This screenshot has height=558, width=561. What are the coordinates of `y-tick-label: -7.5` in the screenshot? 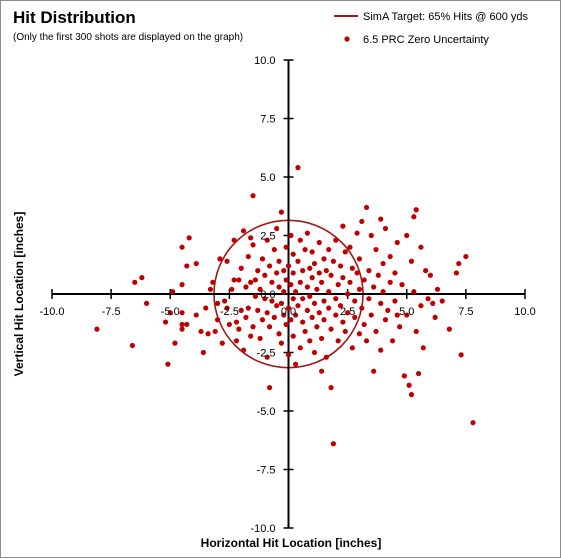 It's located at (266, 471).